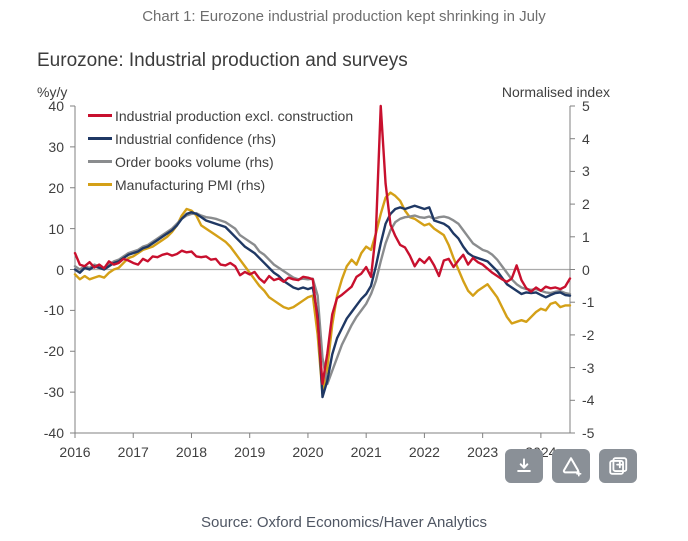 This screenshot has width=688, height=541. I want to click on legend-item-industrial-confidence: Industrial confidence (rhs), so click(220, 138).